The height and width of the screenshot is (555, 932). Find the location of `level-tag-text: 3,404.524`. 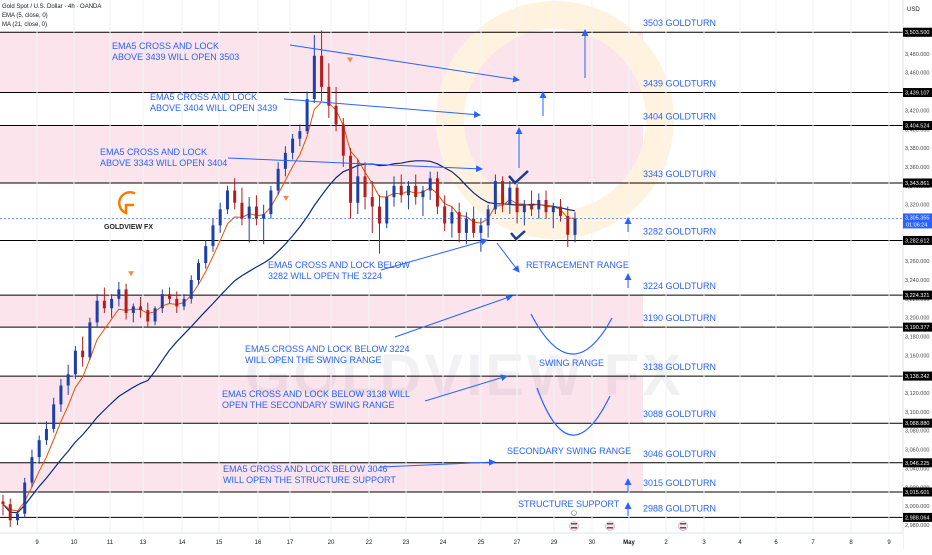

level-tag-text: 3,404.524 is located at coordinates (917, 127).